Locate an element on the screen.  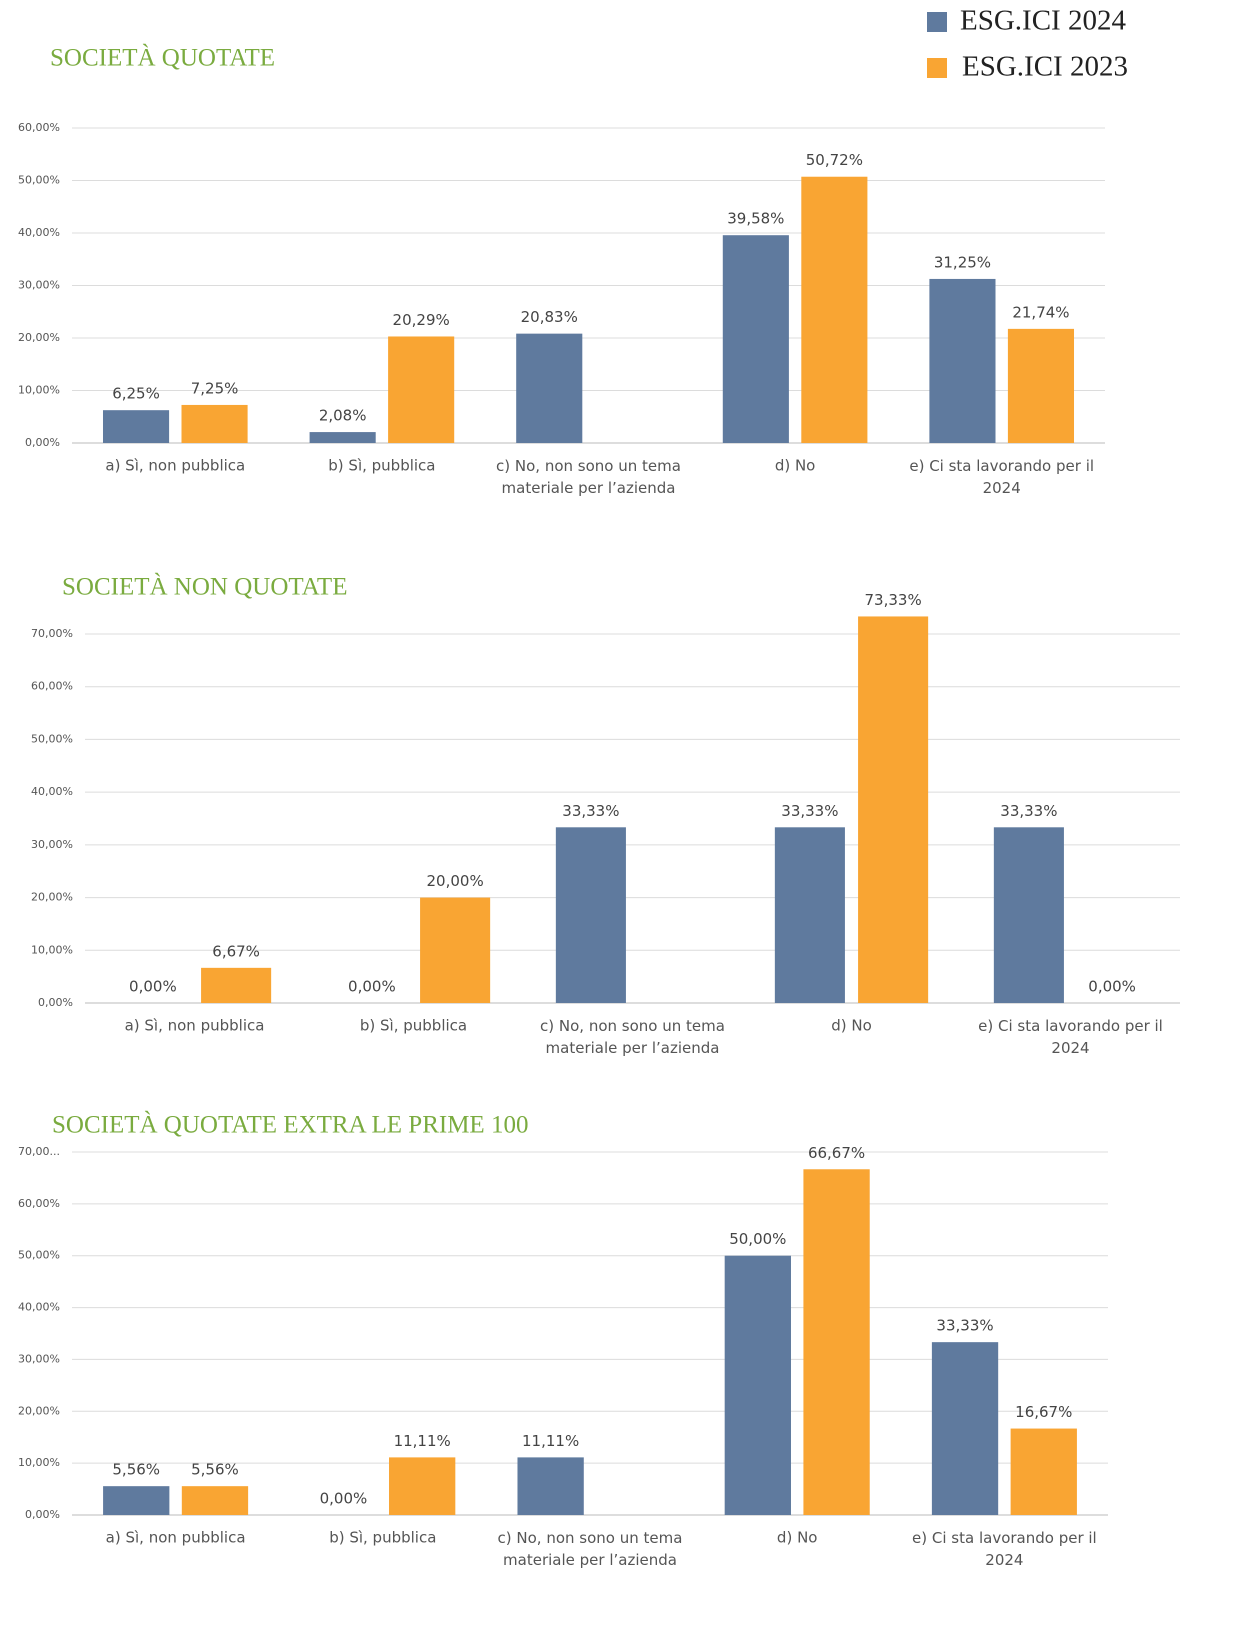
value-label: 6,67% is located at coordinates (236, 951).